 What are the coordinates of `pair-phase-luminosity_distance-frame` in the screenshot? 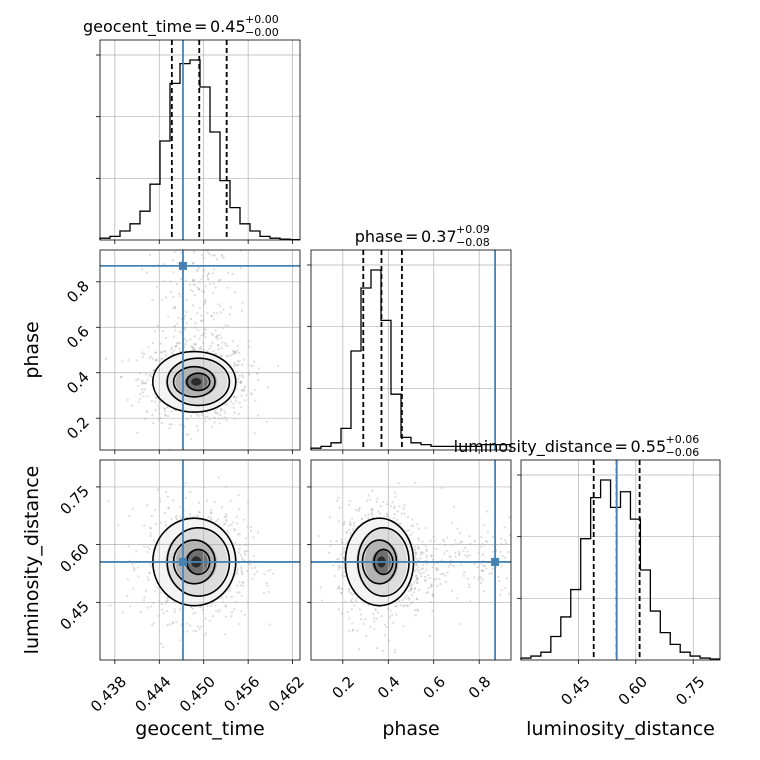 It's located at (411, 560).